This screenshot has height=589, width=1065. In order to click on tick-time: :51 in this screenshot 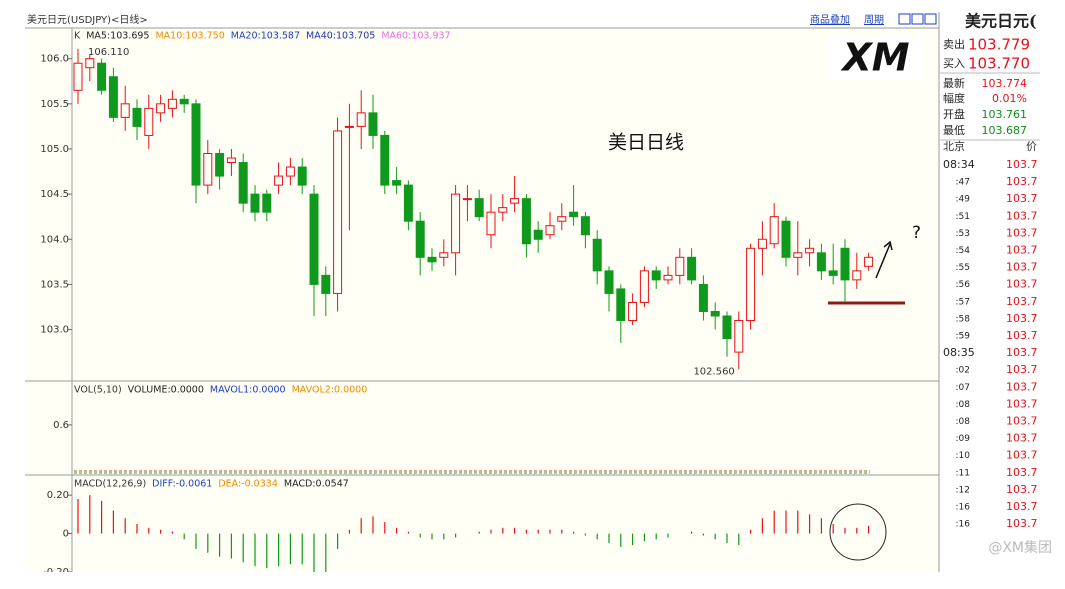, I will do `click(963, 217)`.